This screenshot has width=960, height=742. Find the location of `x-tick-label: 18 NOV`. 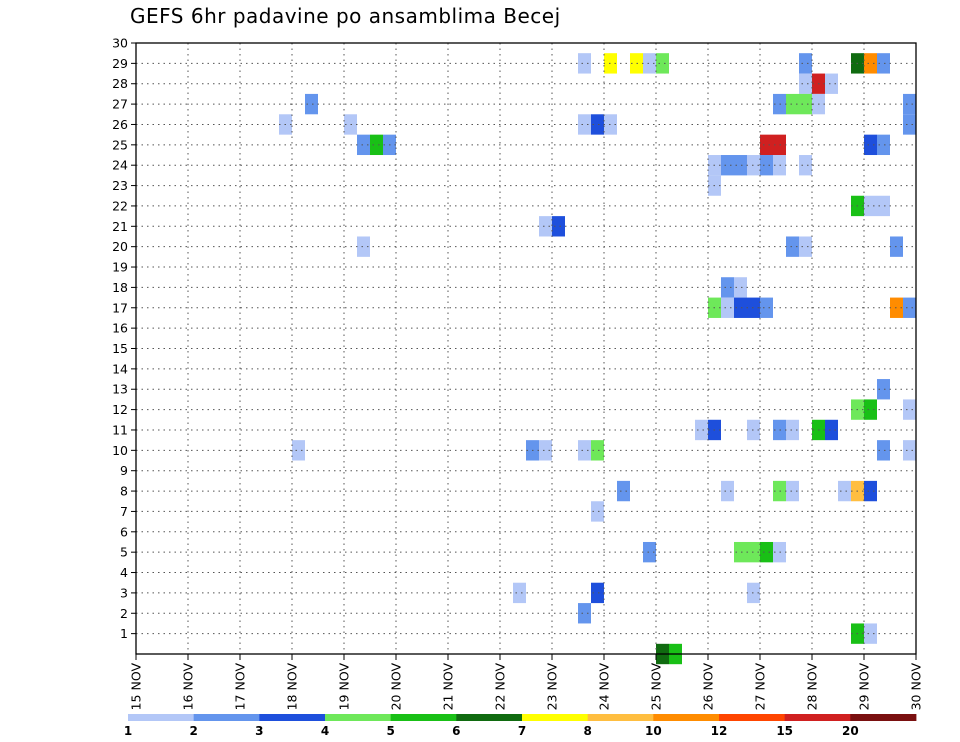

x-tick-label: 18 NOV is located at coordinates (292, 687).